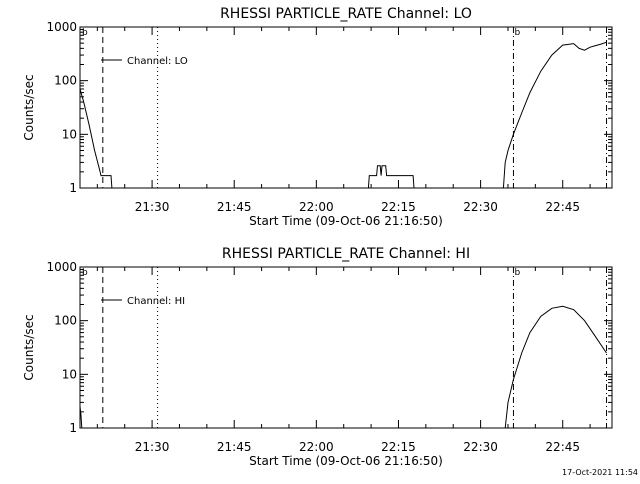  What do you see at coordinates (157, 61) in the screenshot?
I see `legend-entry: Channel: LO` at bounding box center [157, 61].